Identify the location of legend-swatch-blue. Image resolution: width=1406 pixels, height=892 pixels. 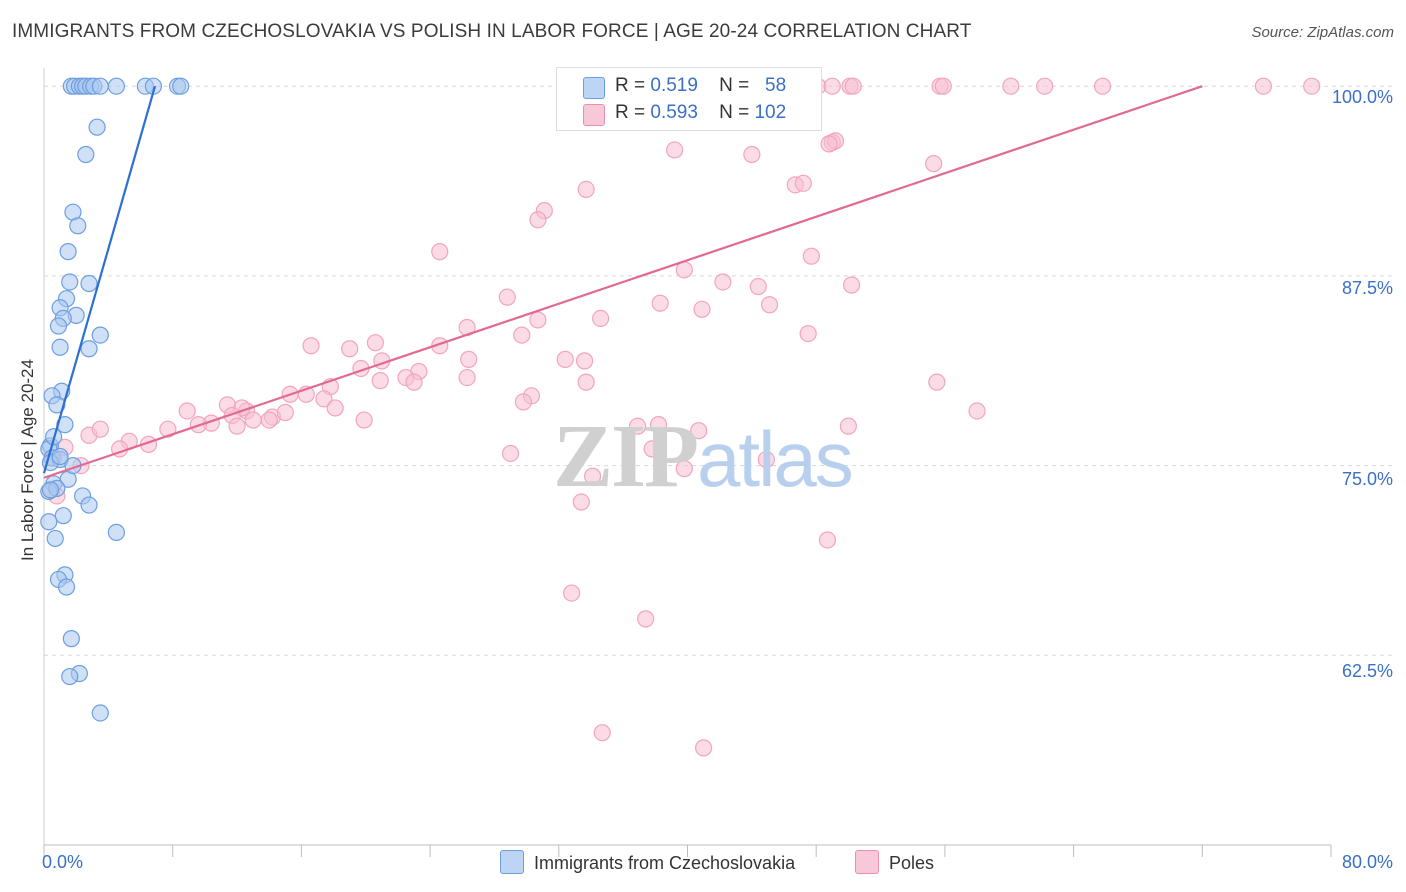
(594, 88).